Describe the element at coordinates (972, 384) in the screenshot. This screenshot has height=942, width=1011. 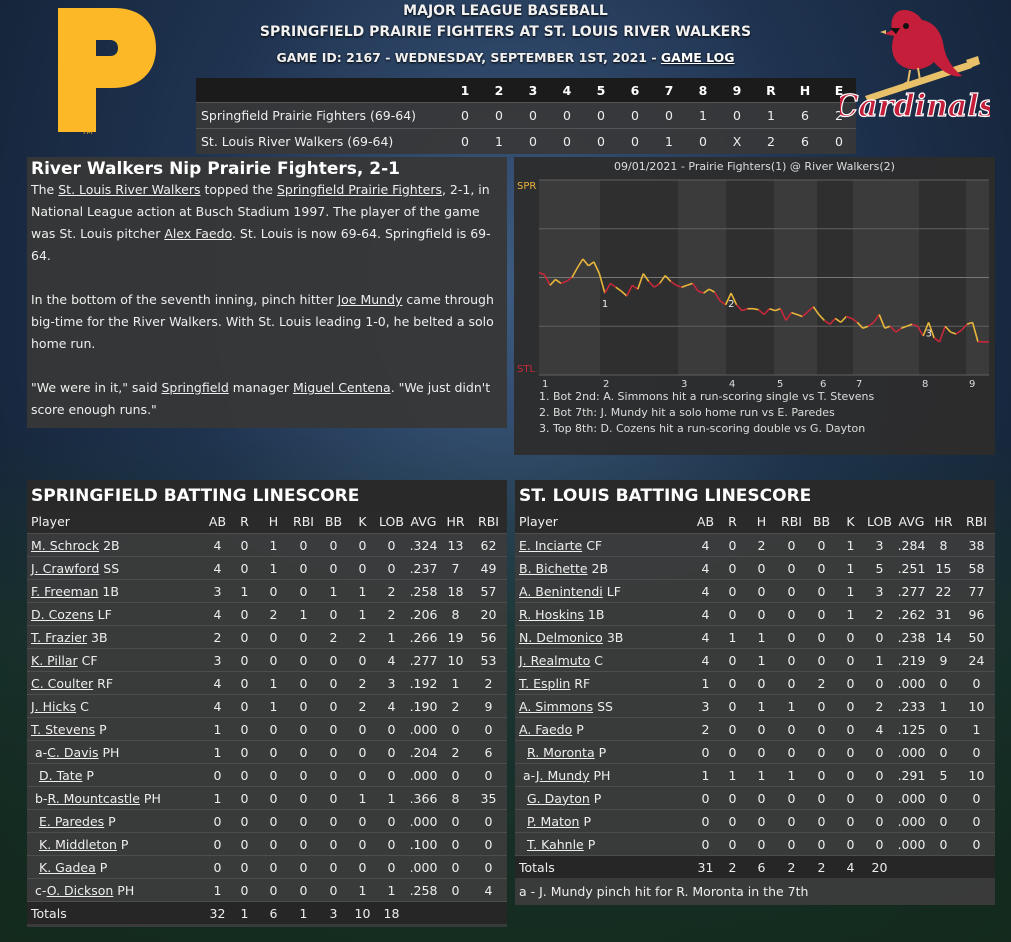
I see `inning-tick-label: 9` at that location.